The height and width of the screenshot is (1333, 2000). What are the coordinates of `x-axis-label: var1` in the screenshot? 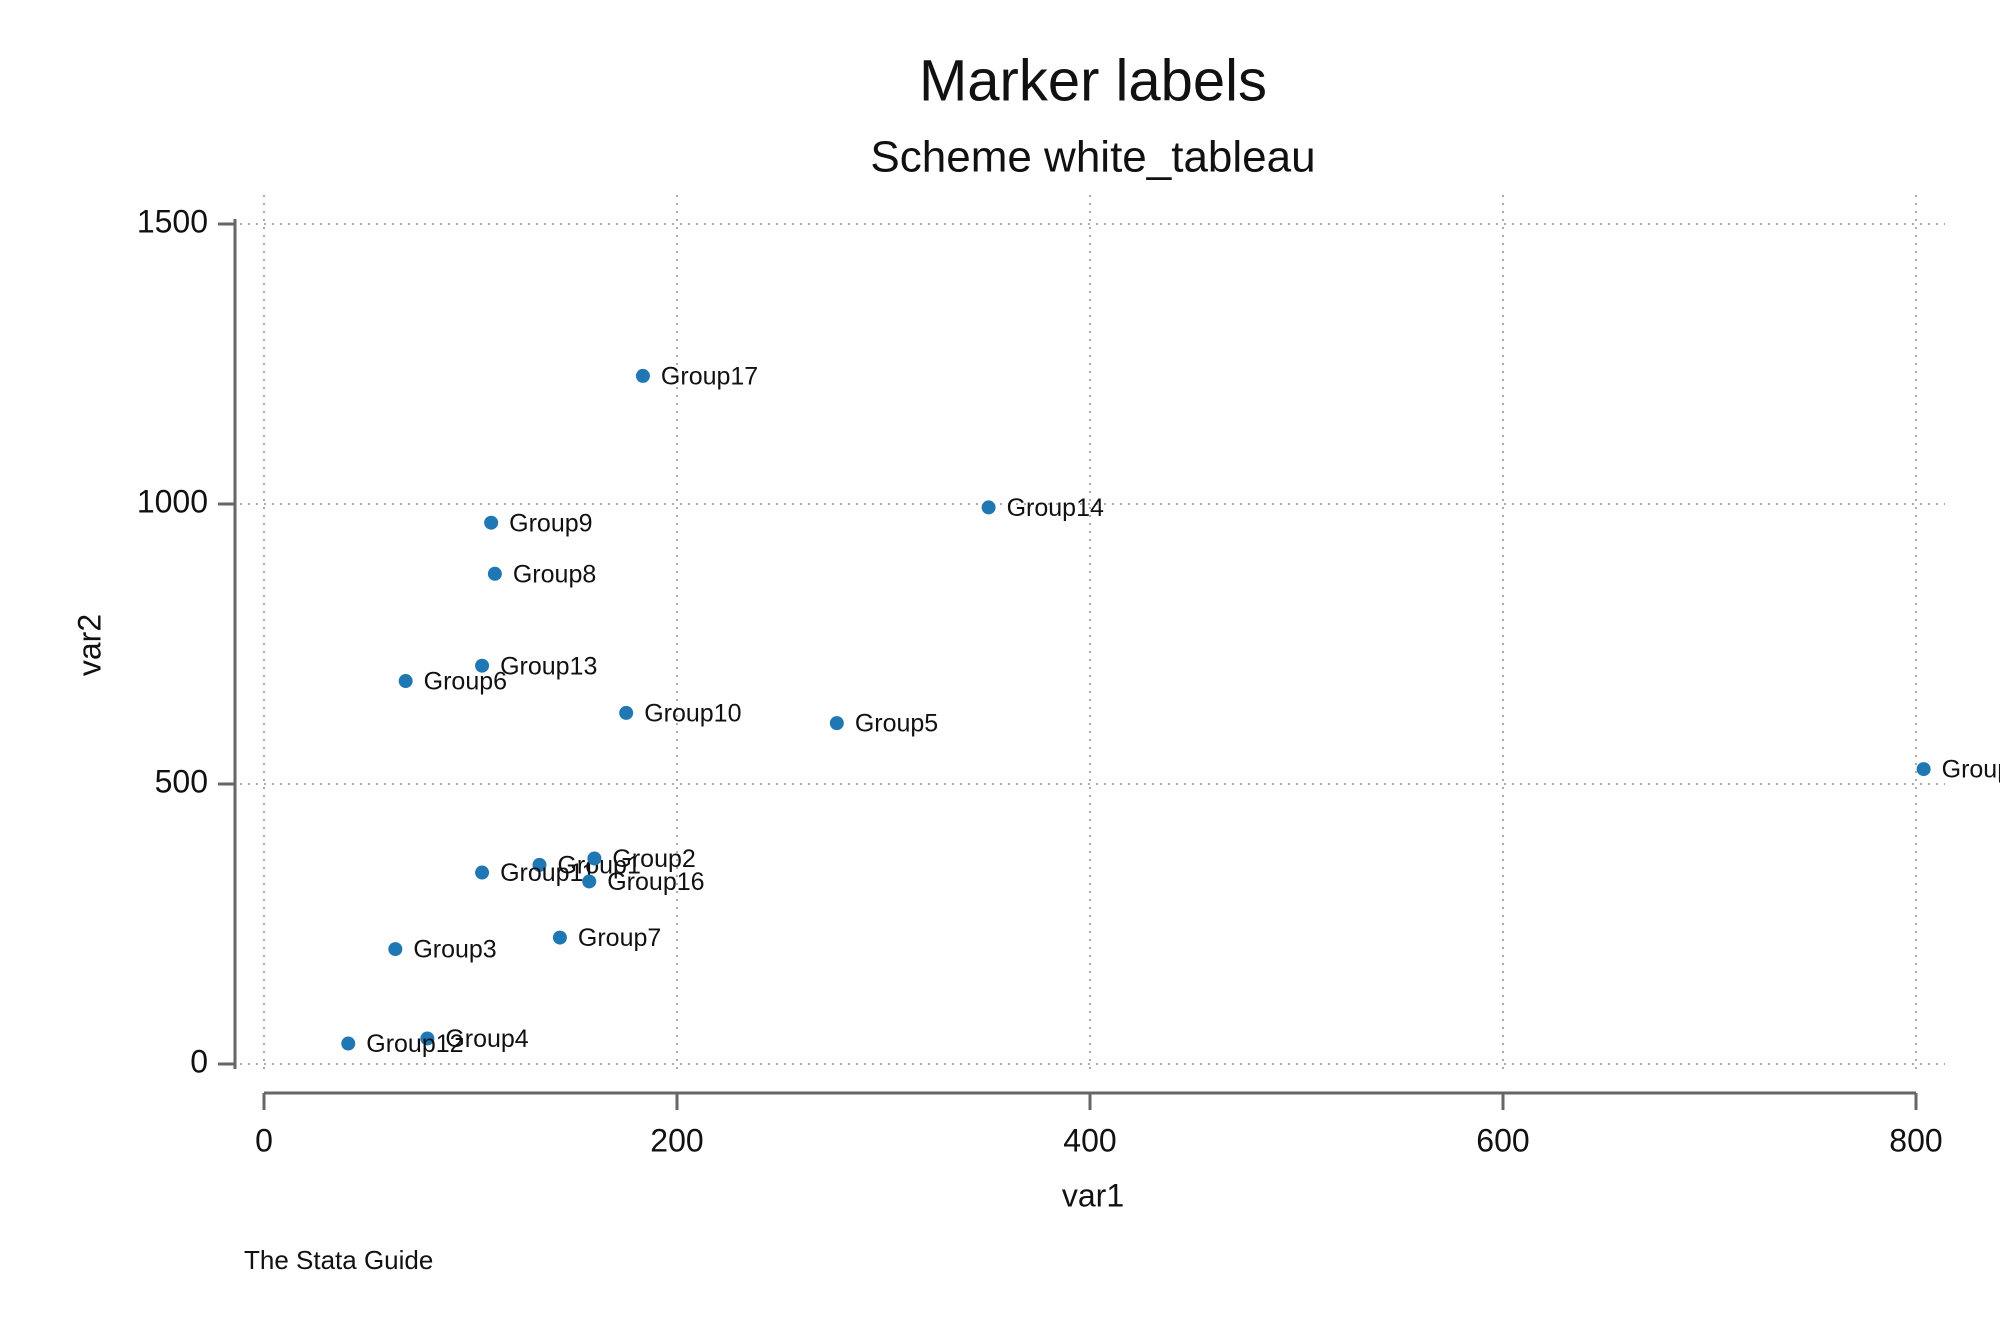 It's located at (1093, 1195).